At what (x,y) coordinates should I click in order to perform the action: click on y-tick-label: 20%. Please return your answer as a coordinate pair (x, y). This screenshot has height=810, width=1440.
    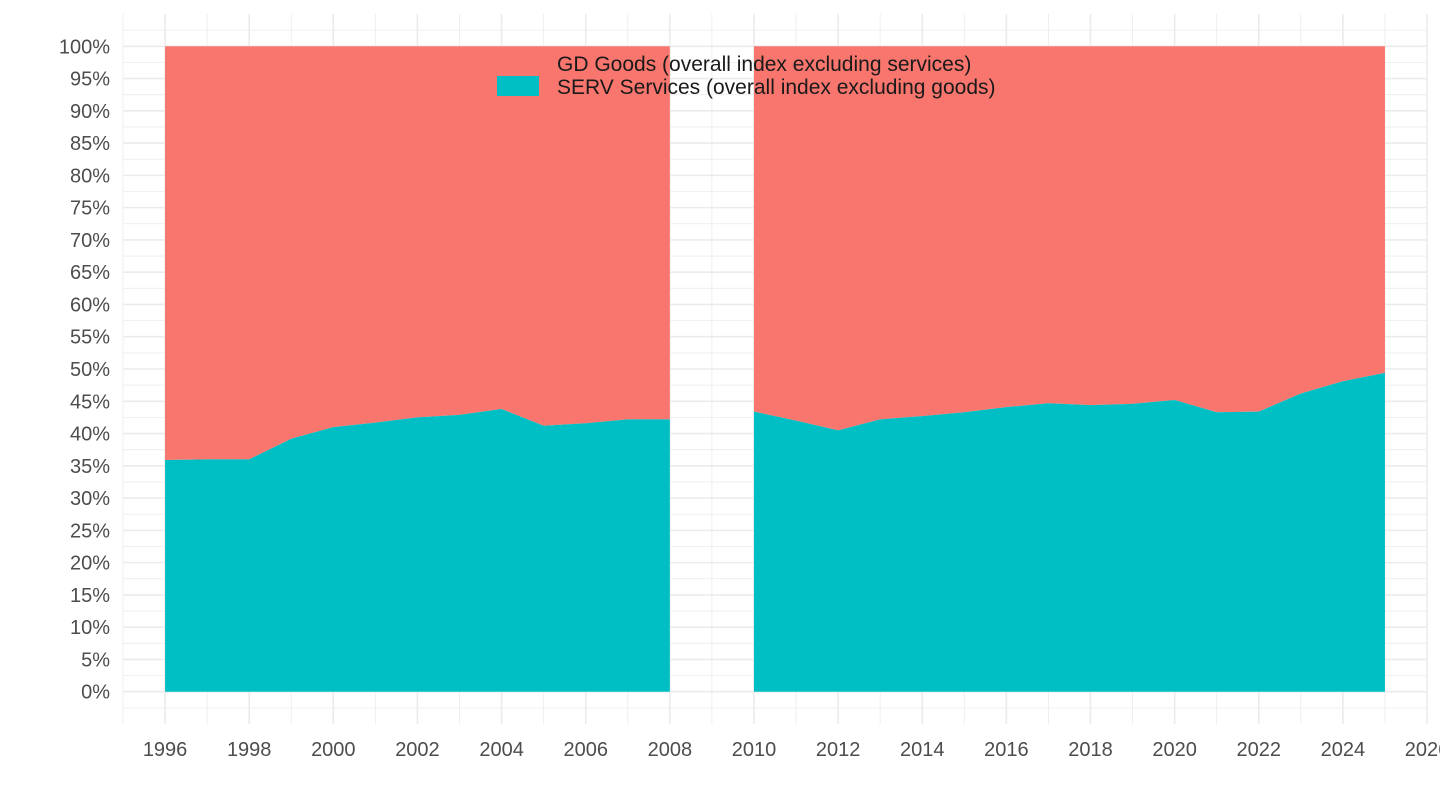
    Looking at the image, I should click on (90, 564).